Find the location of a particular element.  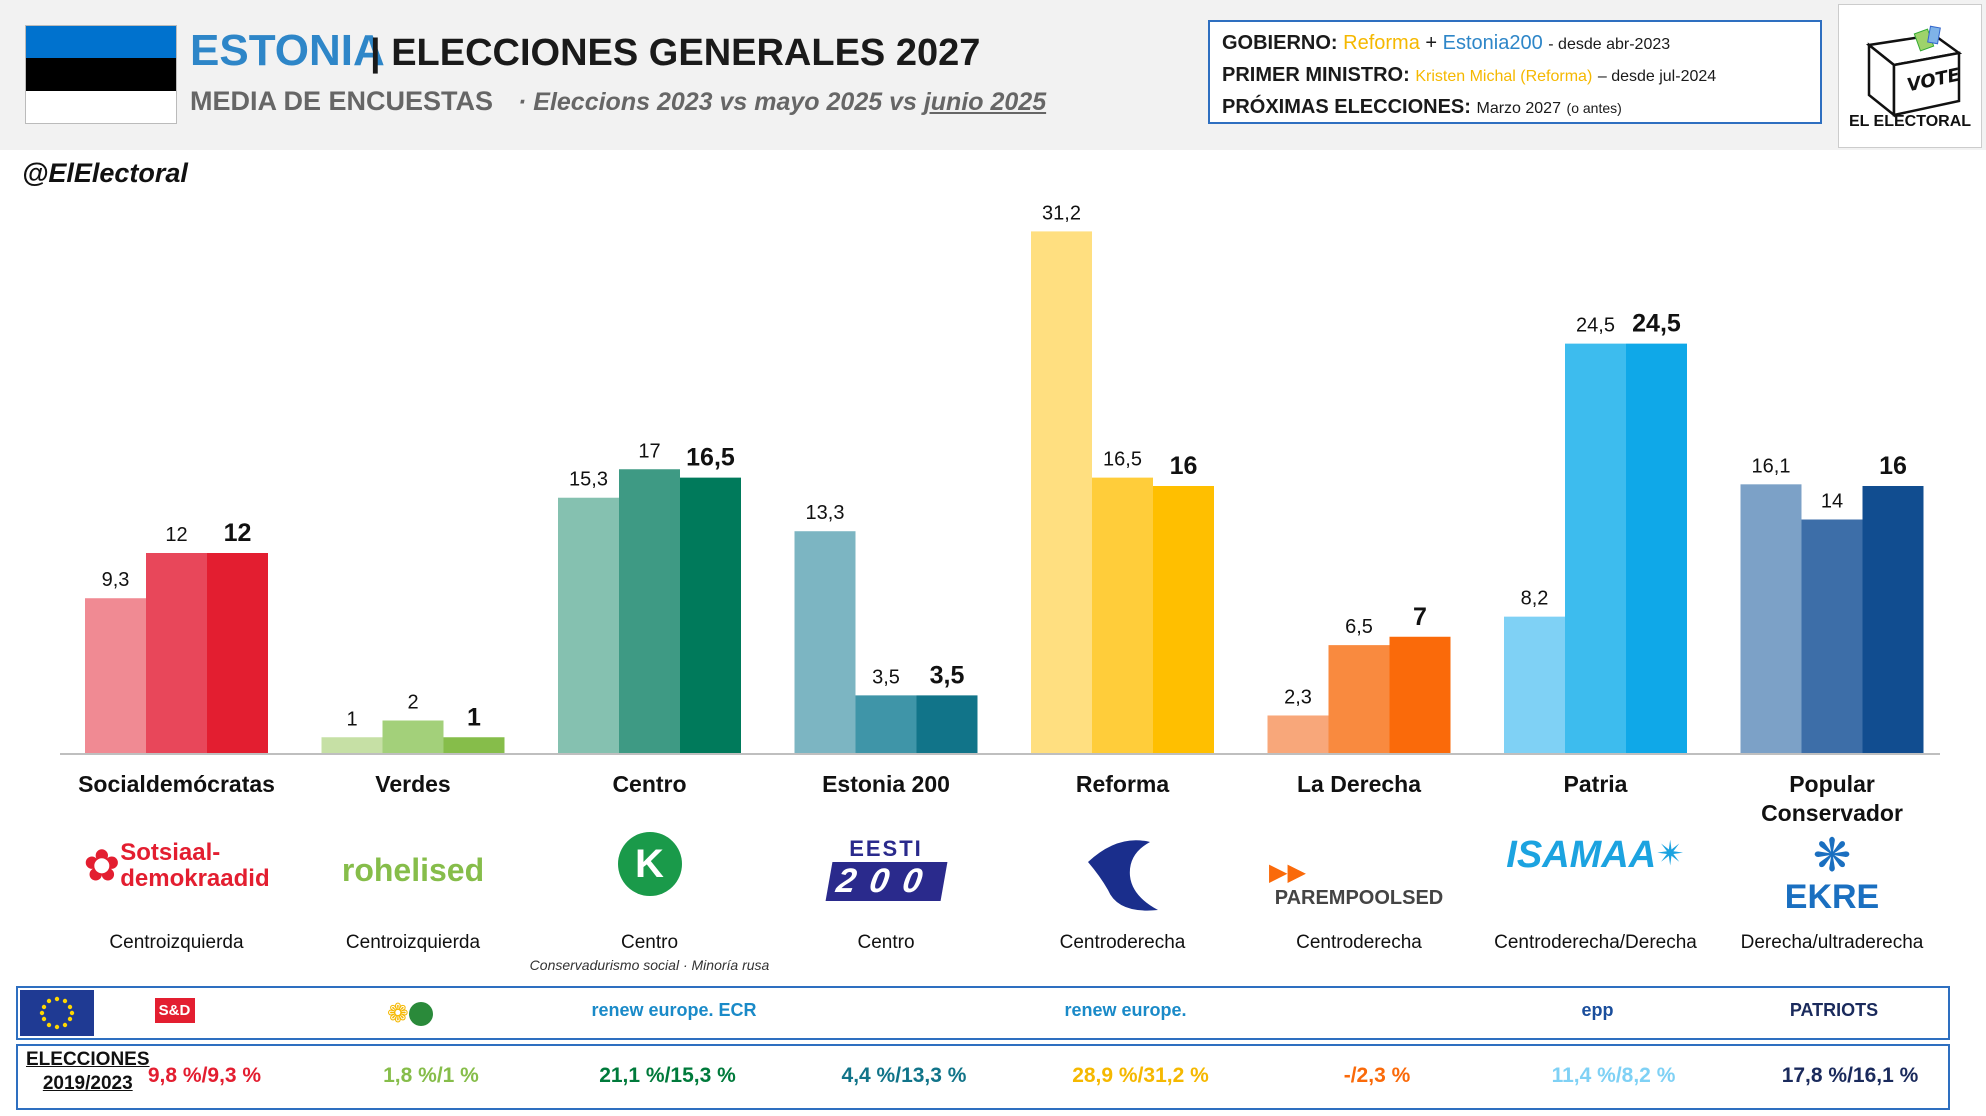

subtitle-detail-text: Eleccions 2023 vs mayo 2025 vs is located at coordinates (725, 102).